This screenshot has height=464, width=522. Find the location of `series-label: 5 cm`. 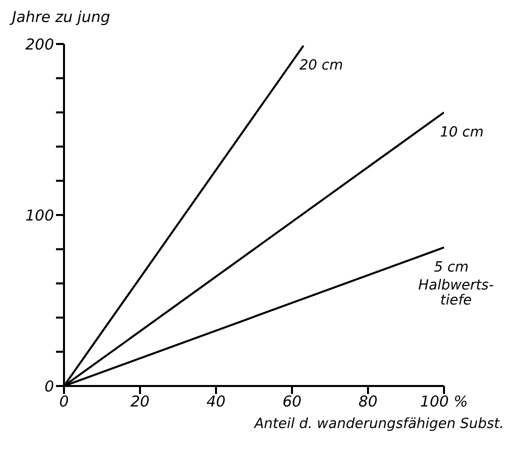

series-label: 5 cm is located at coordinates (451, 267).